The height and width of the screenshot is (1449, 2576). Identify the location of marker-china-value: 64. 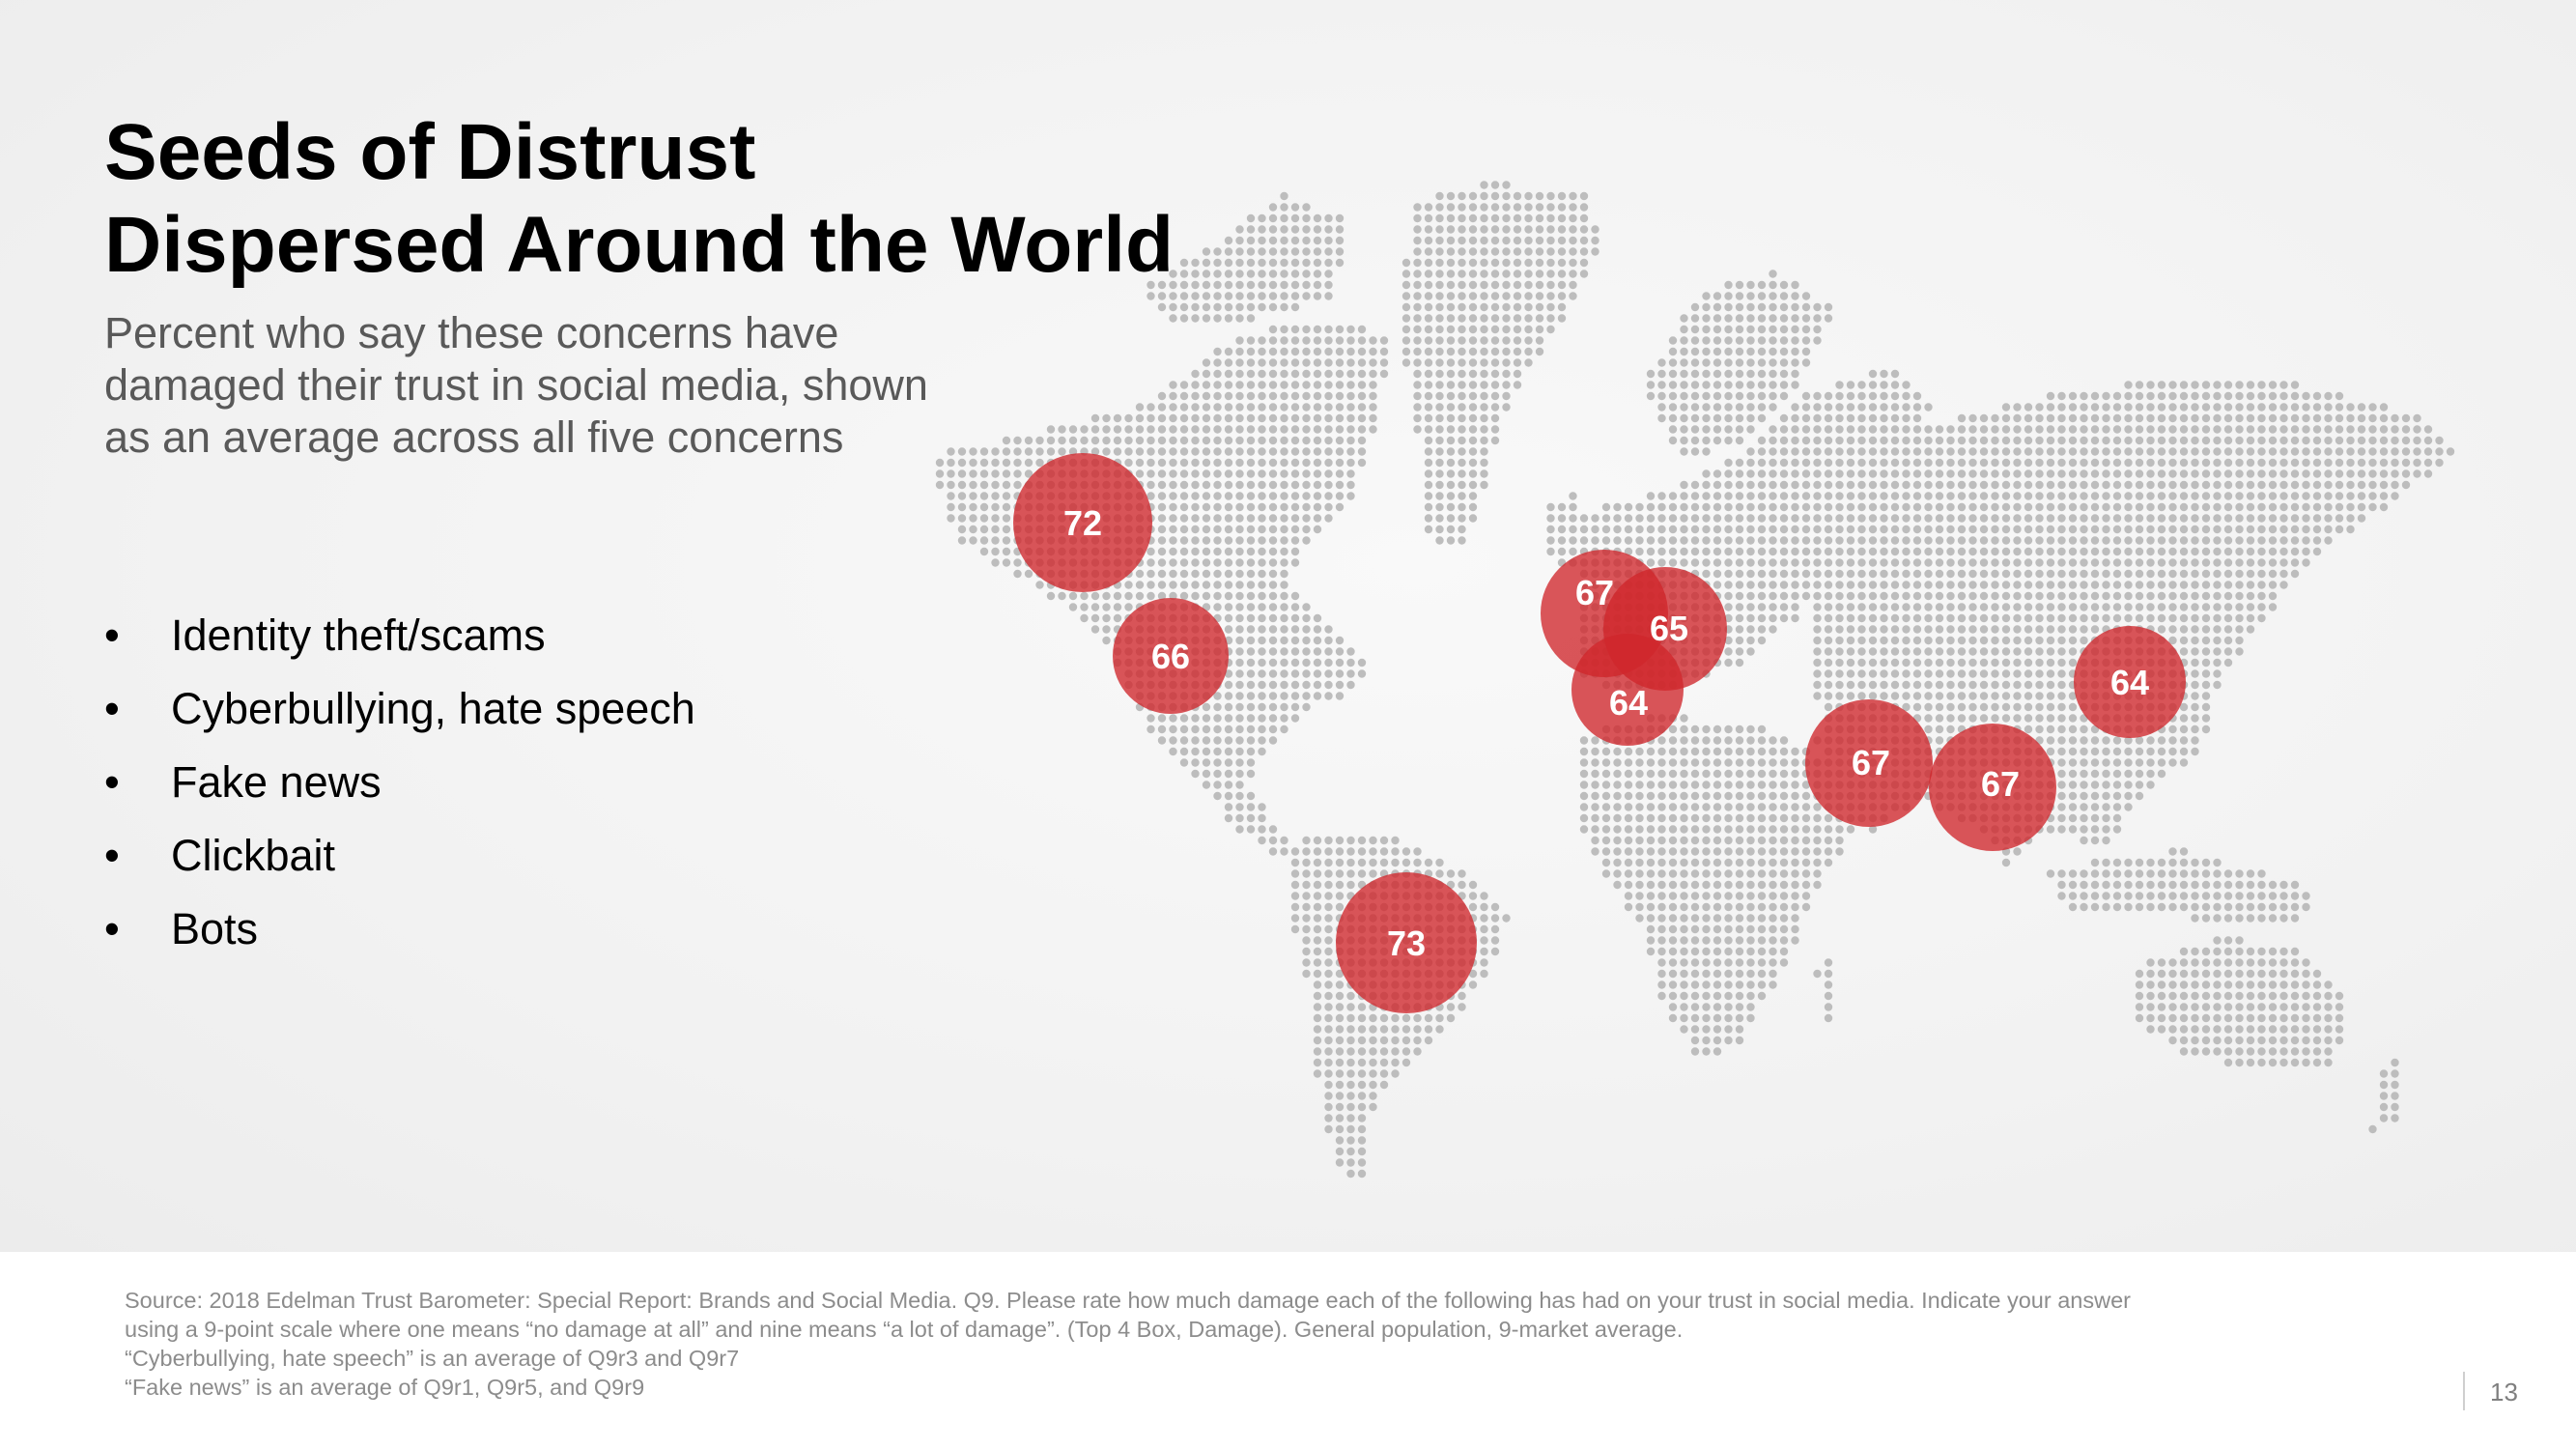
(2129, 682).